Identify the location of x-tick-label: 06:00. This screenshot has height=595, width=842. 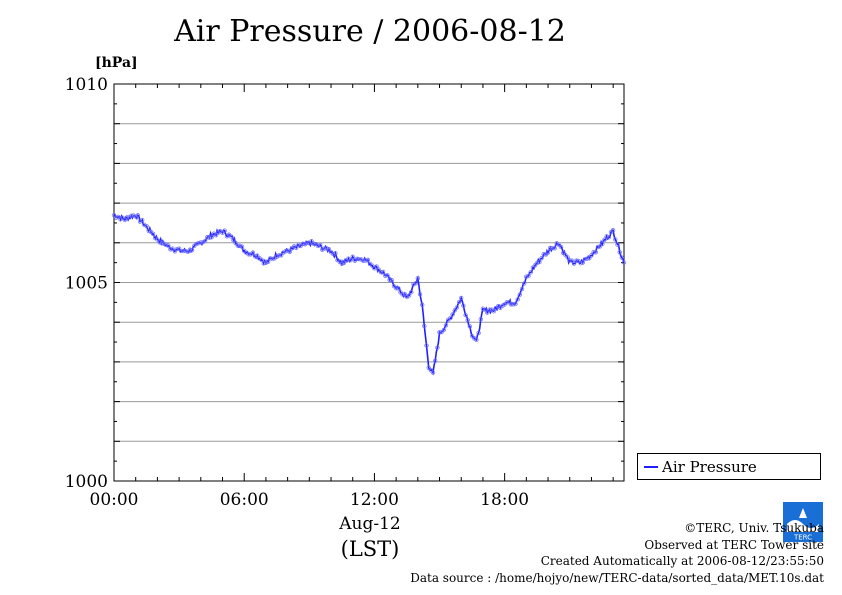
(244, 500).